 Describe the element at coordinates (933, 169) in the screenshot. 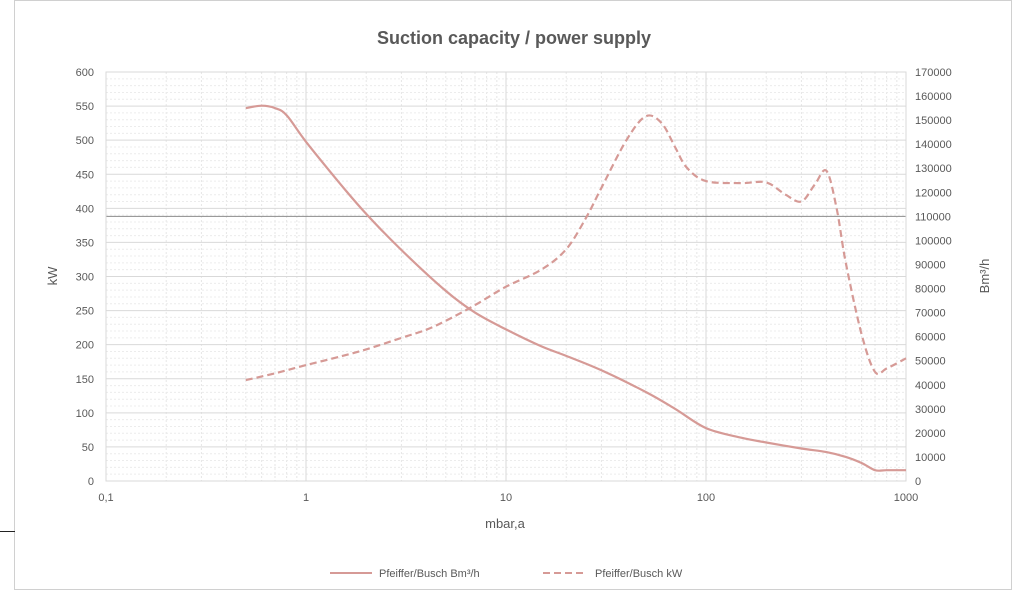

I see `right-tick-label: 130000` at that location.